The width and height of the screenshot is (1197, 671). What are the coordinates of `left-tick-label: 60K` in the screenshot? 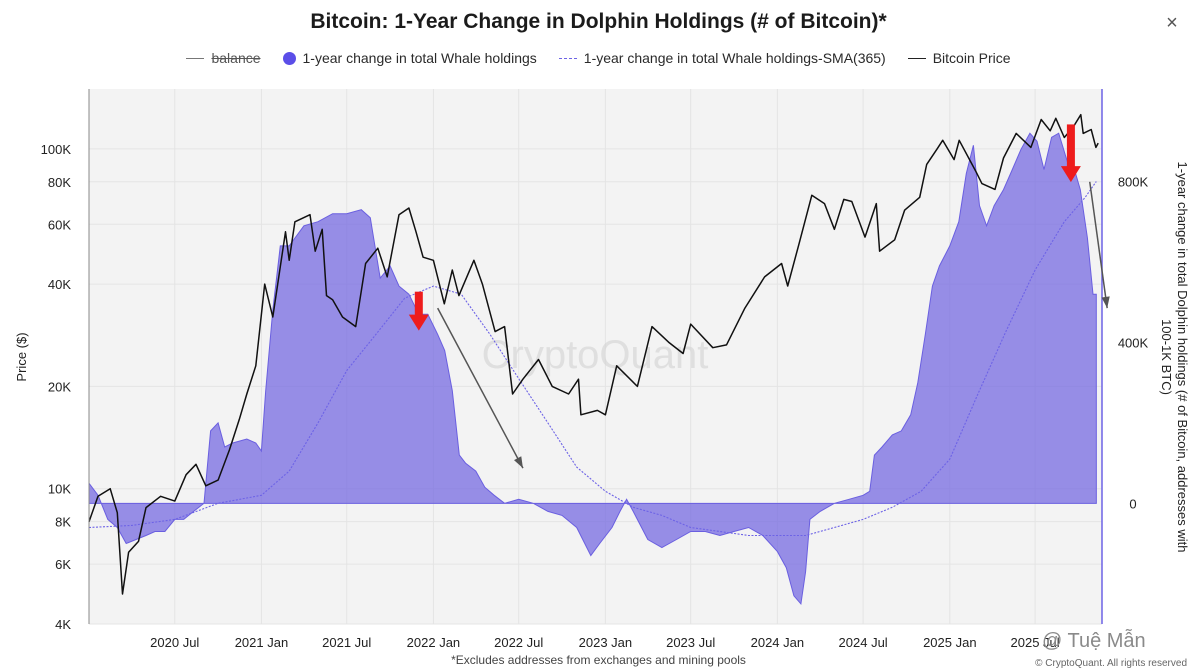 It's located at (59, 224).